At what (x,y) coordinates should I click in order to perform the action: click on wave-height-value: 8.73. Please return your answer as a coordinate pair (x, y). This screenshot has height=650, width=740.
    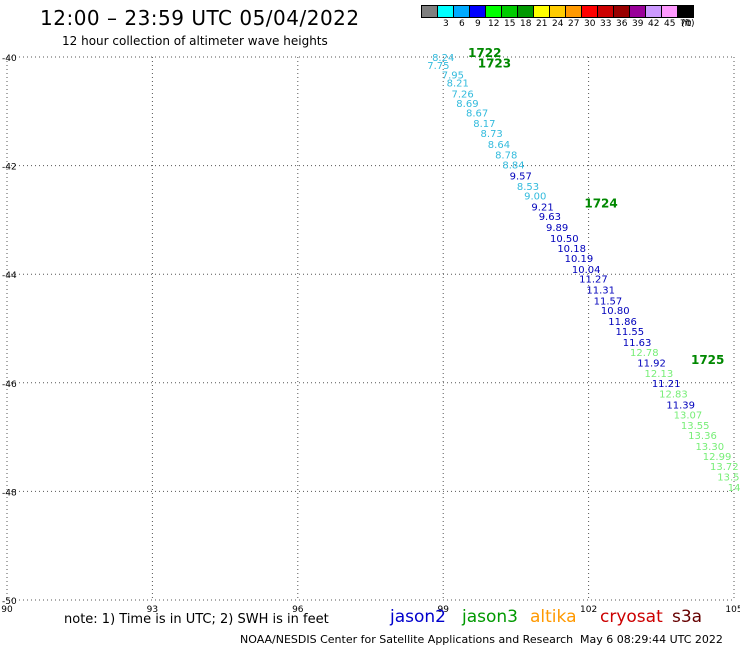
    Looking at the image, I should click on (492, 134).